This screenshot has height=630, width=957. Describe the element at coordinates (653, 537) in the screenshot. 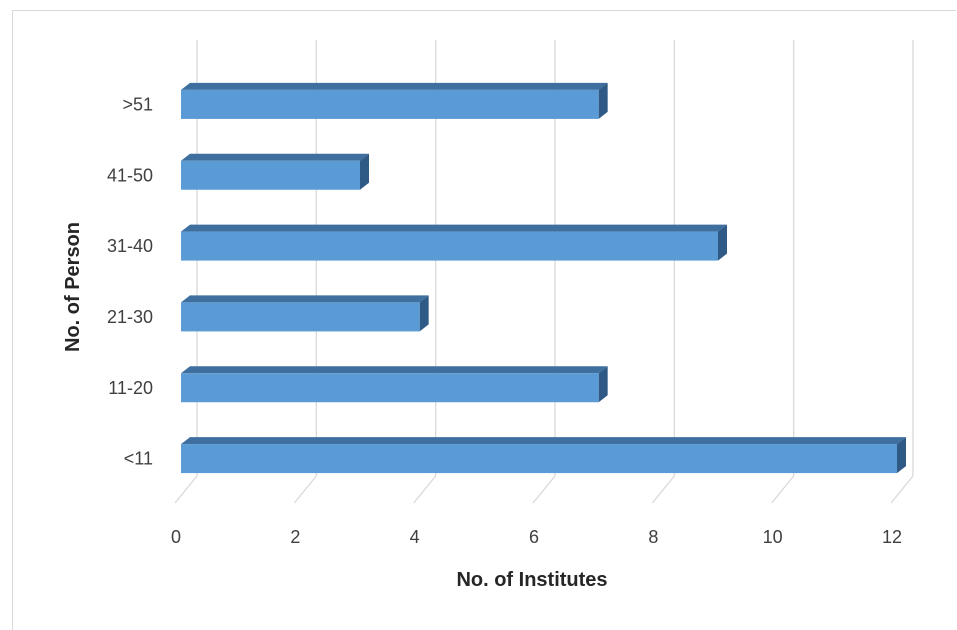

I see `x-tick-label: 8` at that location.